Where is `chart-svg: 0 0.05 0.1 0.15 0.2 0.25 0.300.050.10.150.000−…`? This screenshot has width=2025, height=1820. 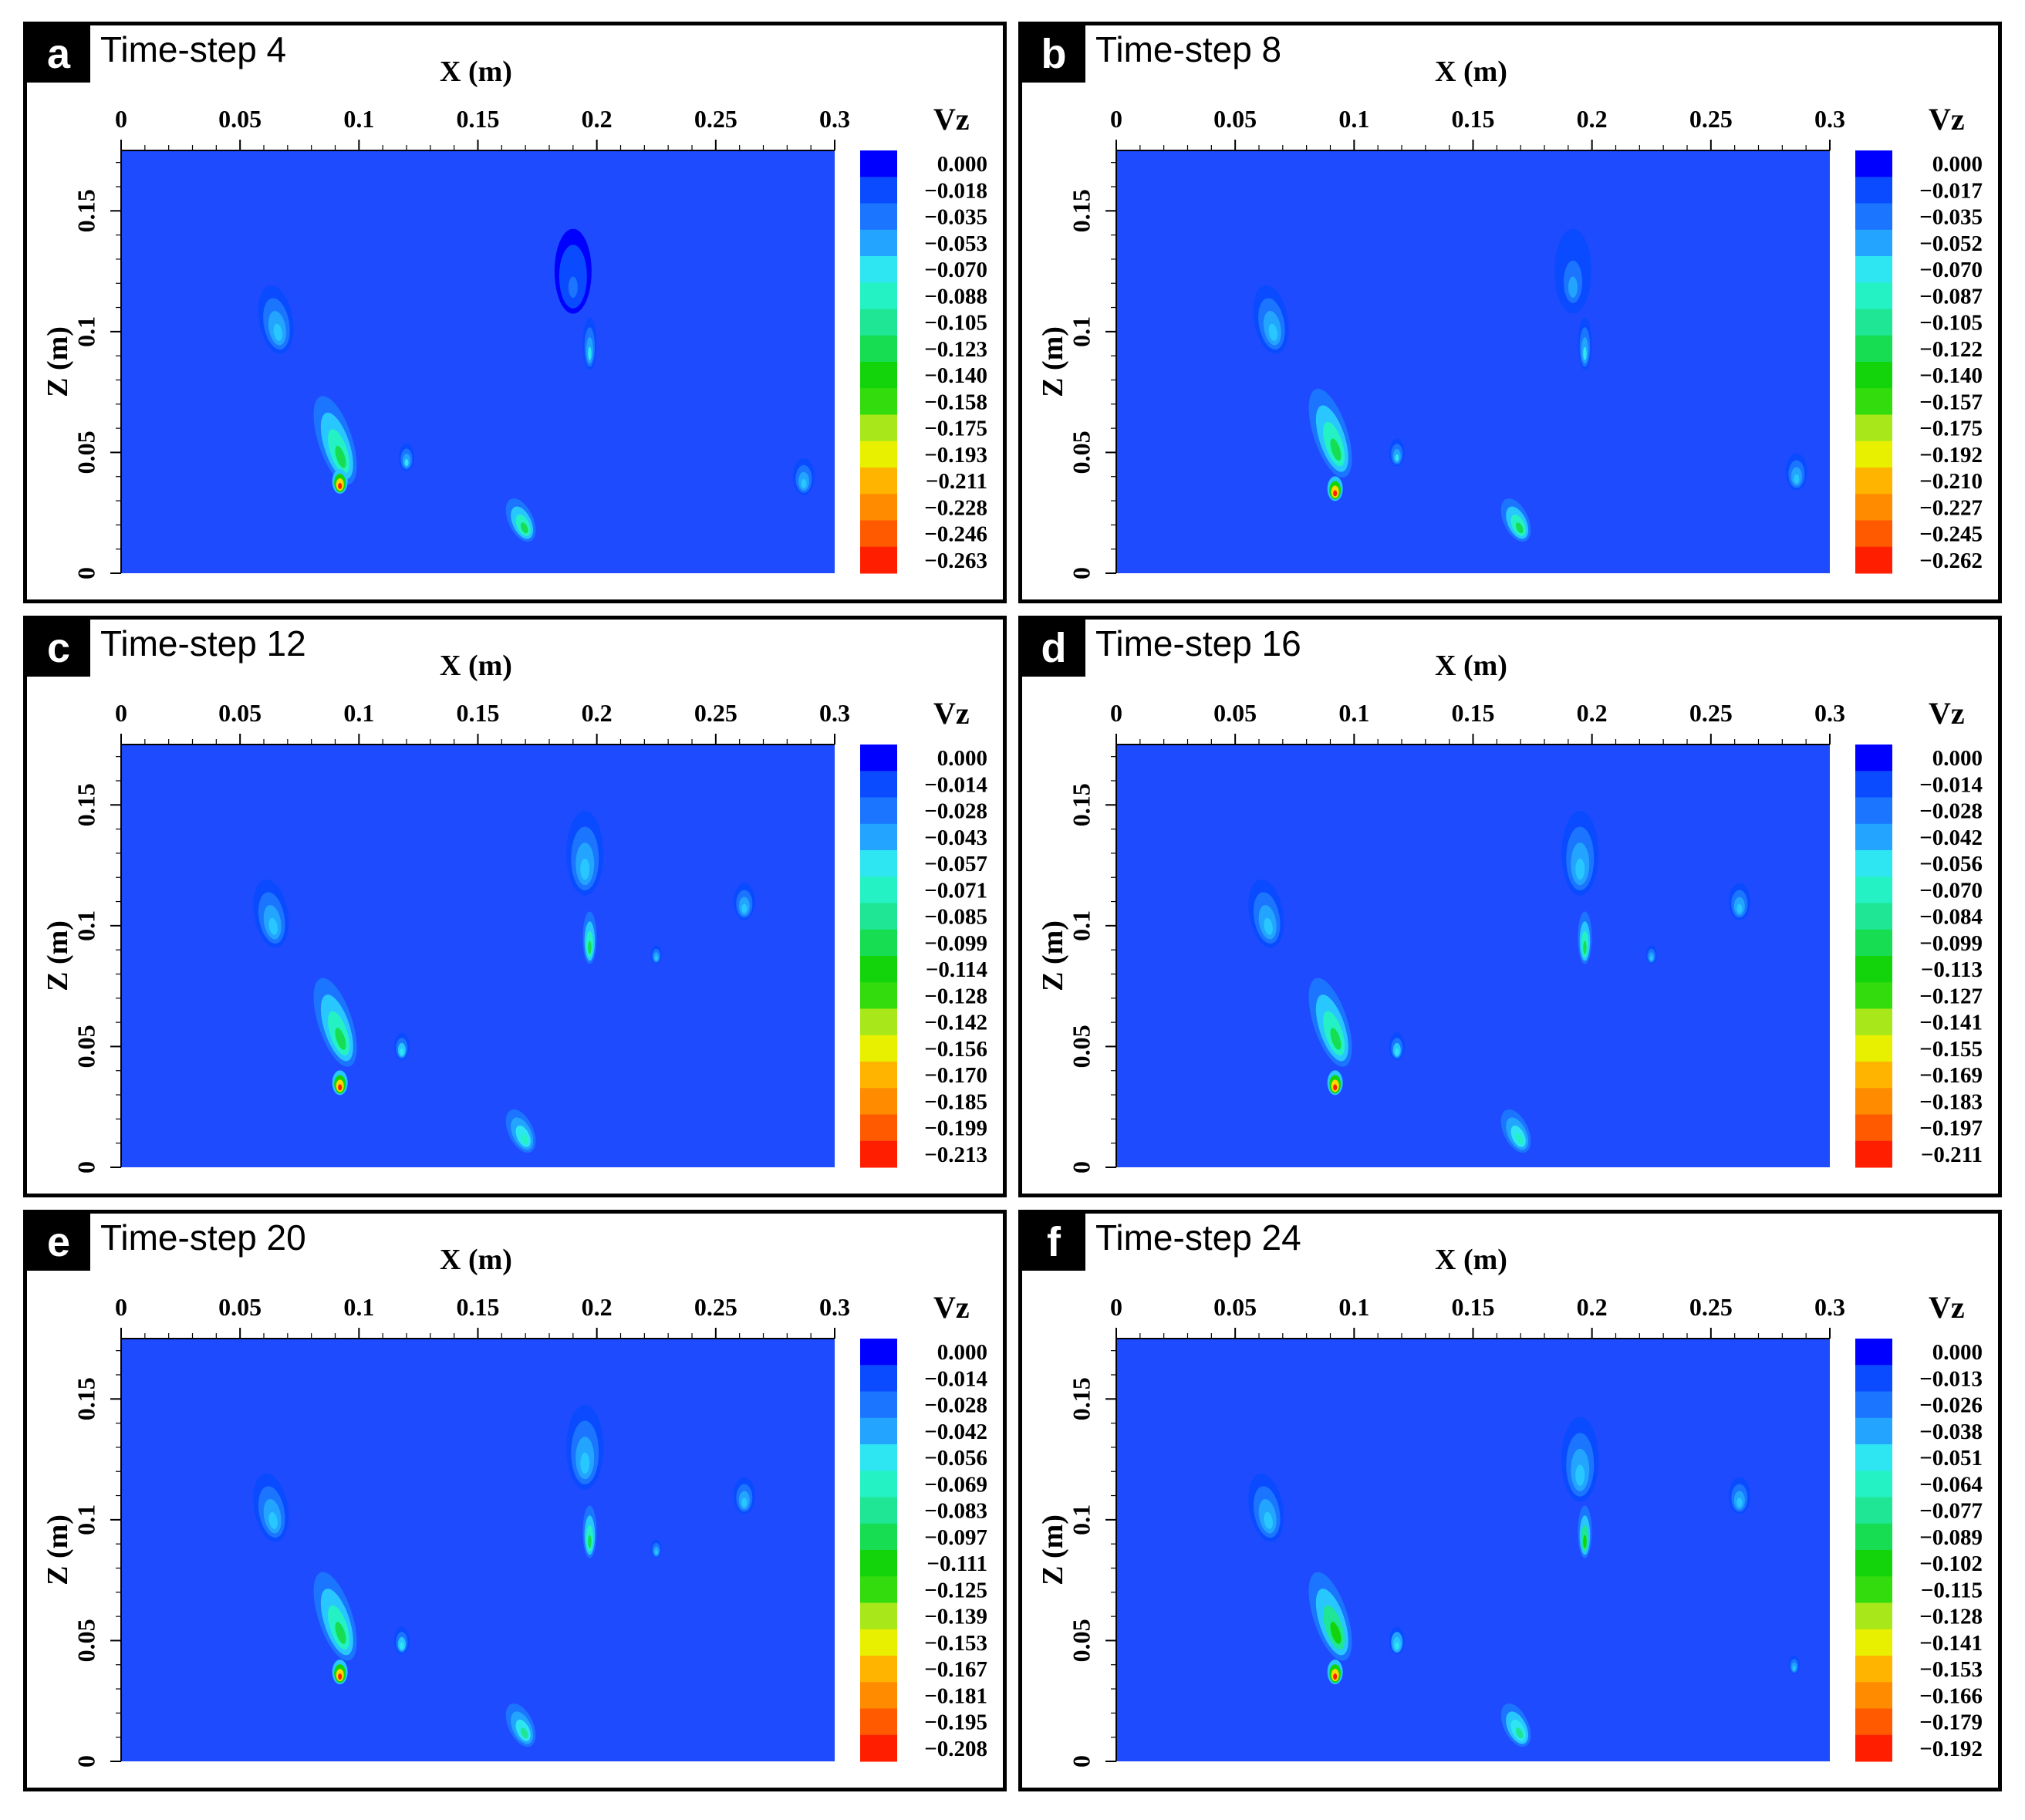
chart-svg: 0 0.05 0.1 0.15 0.2 0.25 0.300.050.10.150.000−… is located at coordinates (529, 1530).